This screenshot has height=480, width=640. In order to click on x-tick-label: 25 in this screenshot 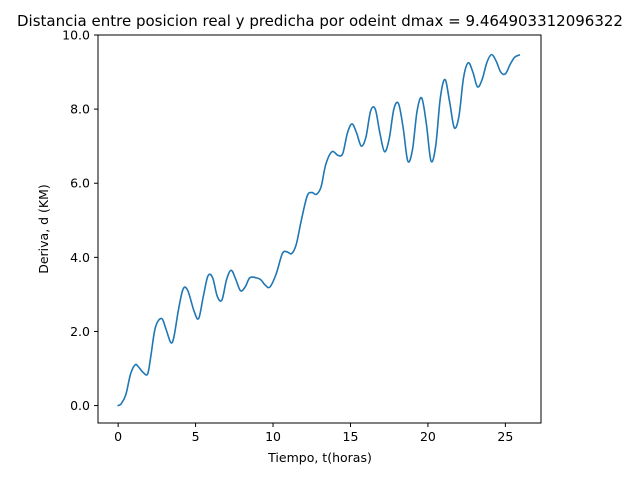, I will do `click(505, 436)`.